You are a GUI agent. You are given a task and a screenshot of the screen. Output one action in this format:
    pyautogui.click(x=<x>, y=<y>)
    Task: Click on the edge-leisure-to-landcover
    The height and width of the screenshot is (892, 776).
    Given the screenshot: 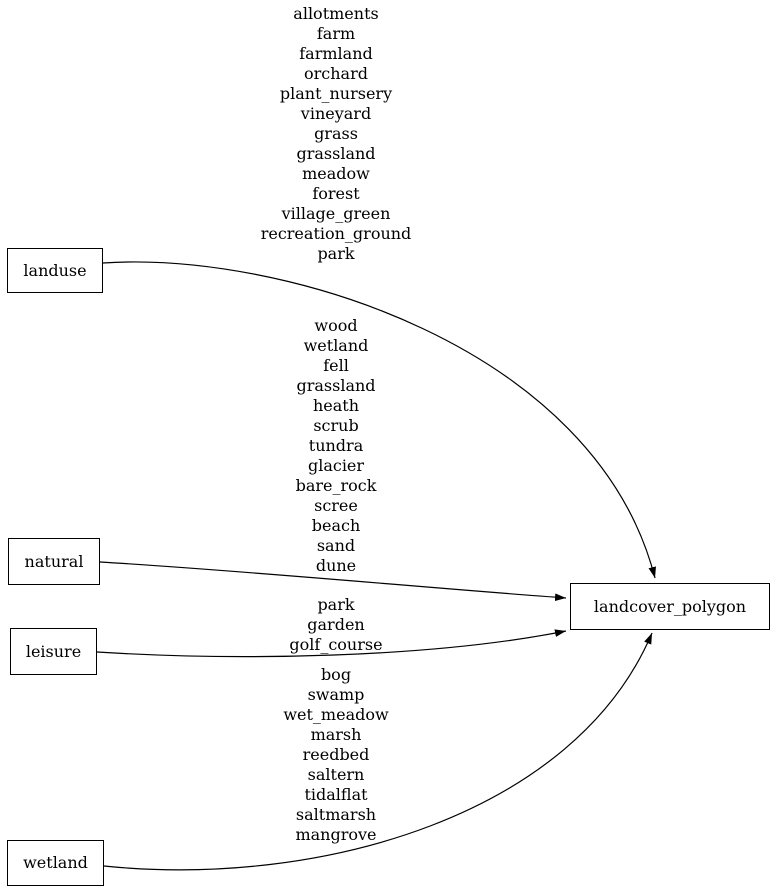 What is the action you would take?
    pyautogui.click(x=331, y=643)
    